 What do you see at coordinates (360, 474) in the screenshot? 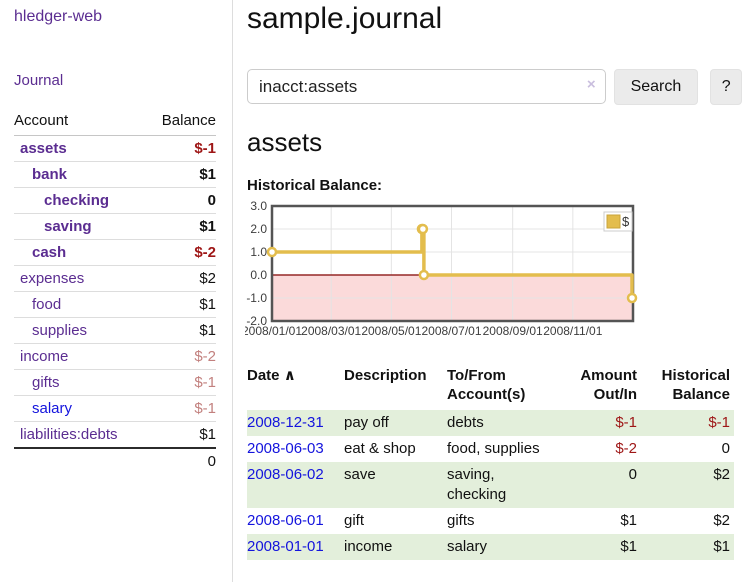
I see `transaction-description: save` at bounding box center [360, 474].